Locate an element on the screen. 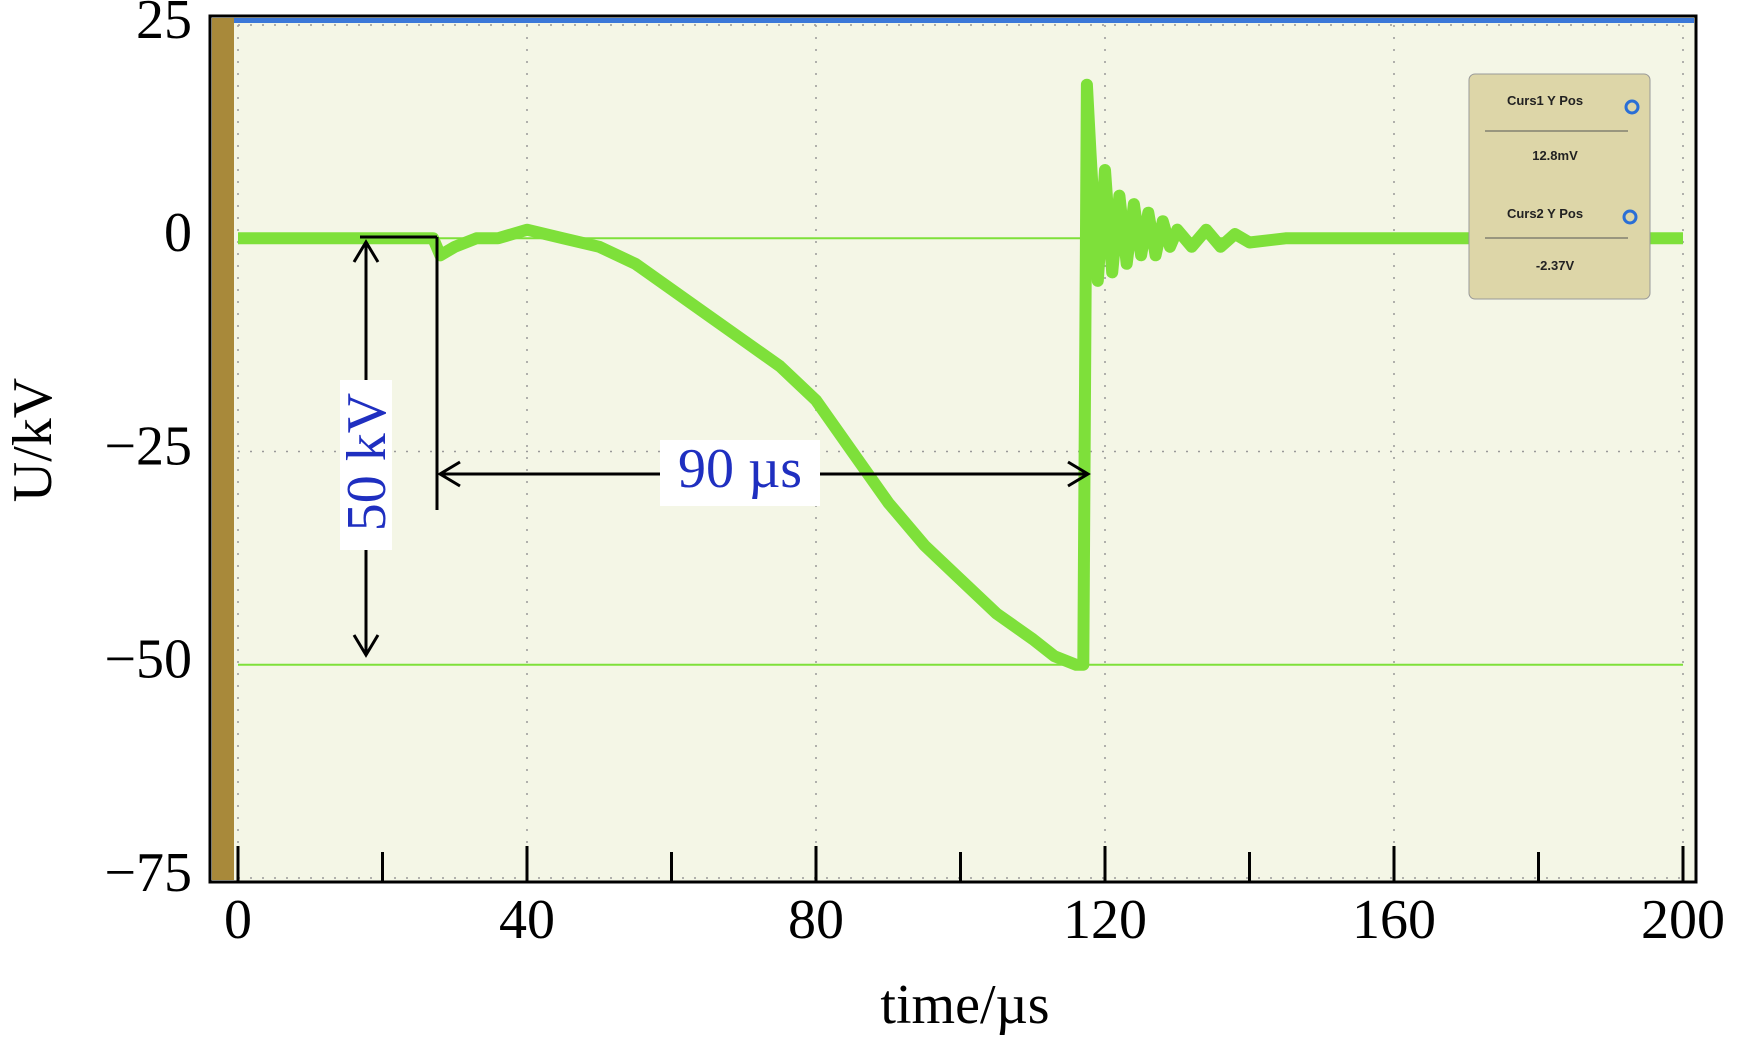  y-tick-label: 0 is located at coordinates (178, 233).